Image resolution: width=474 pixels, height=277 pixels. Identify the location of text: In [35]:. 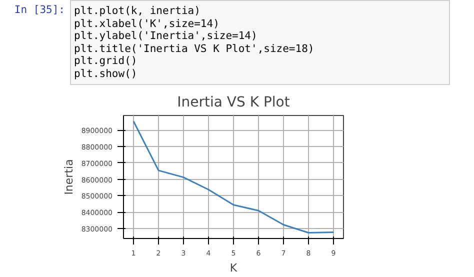
(39, 10).